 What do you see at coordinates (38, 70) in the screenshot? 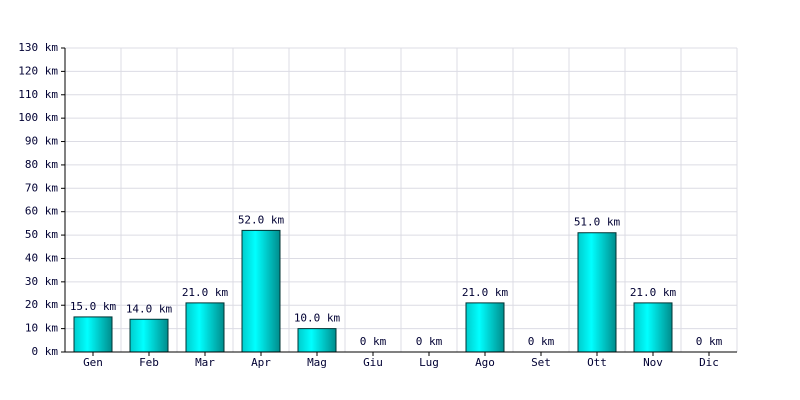
I see `y-tick-label: 120 km` at bounding box center [38, 70].